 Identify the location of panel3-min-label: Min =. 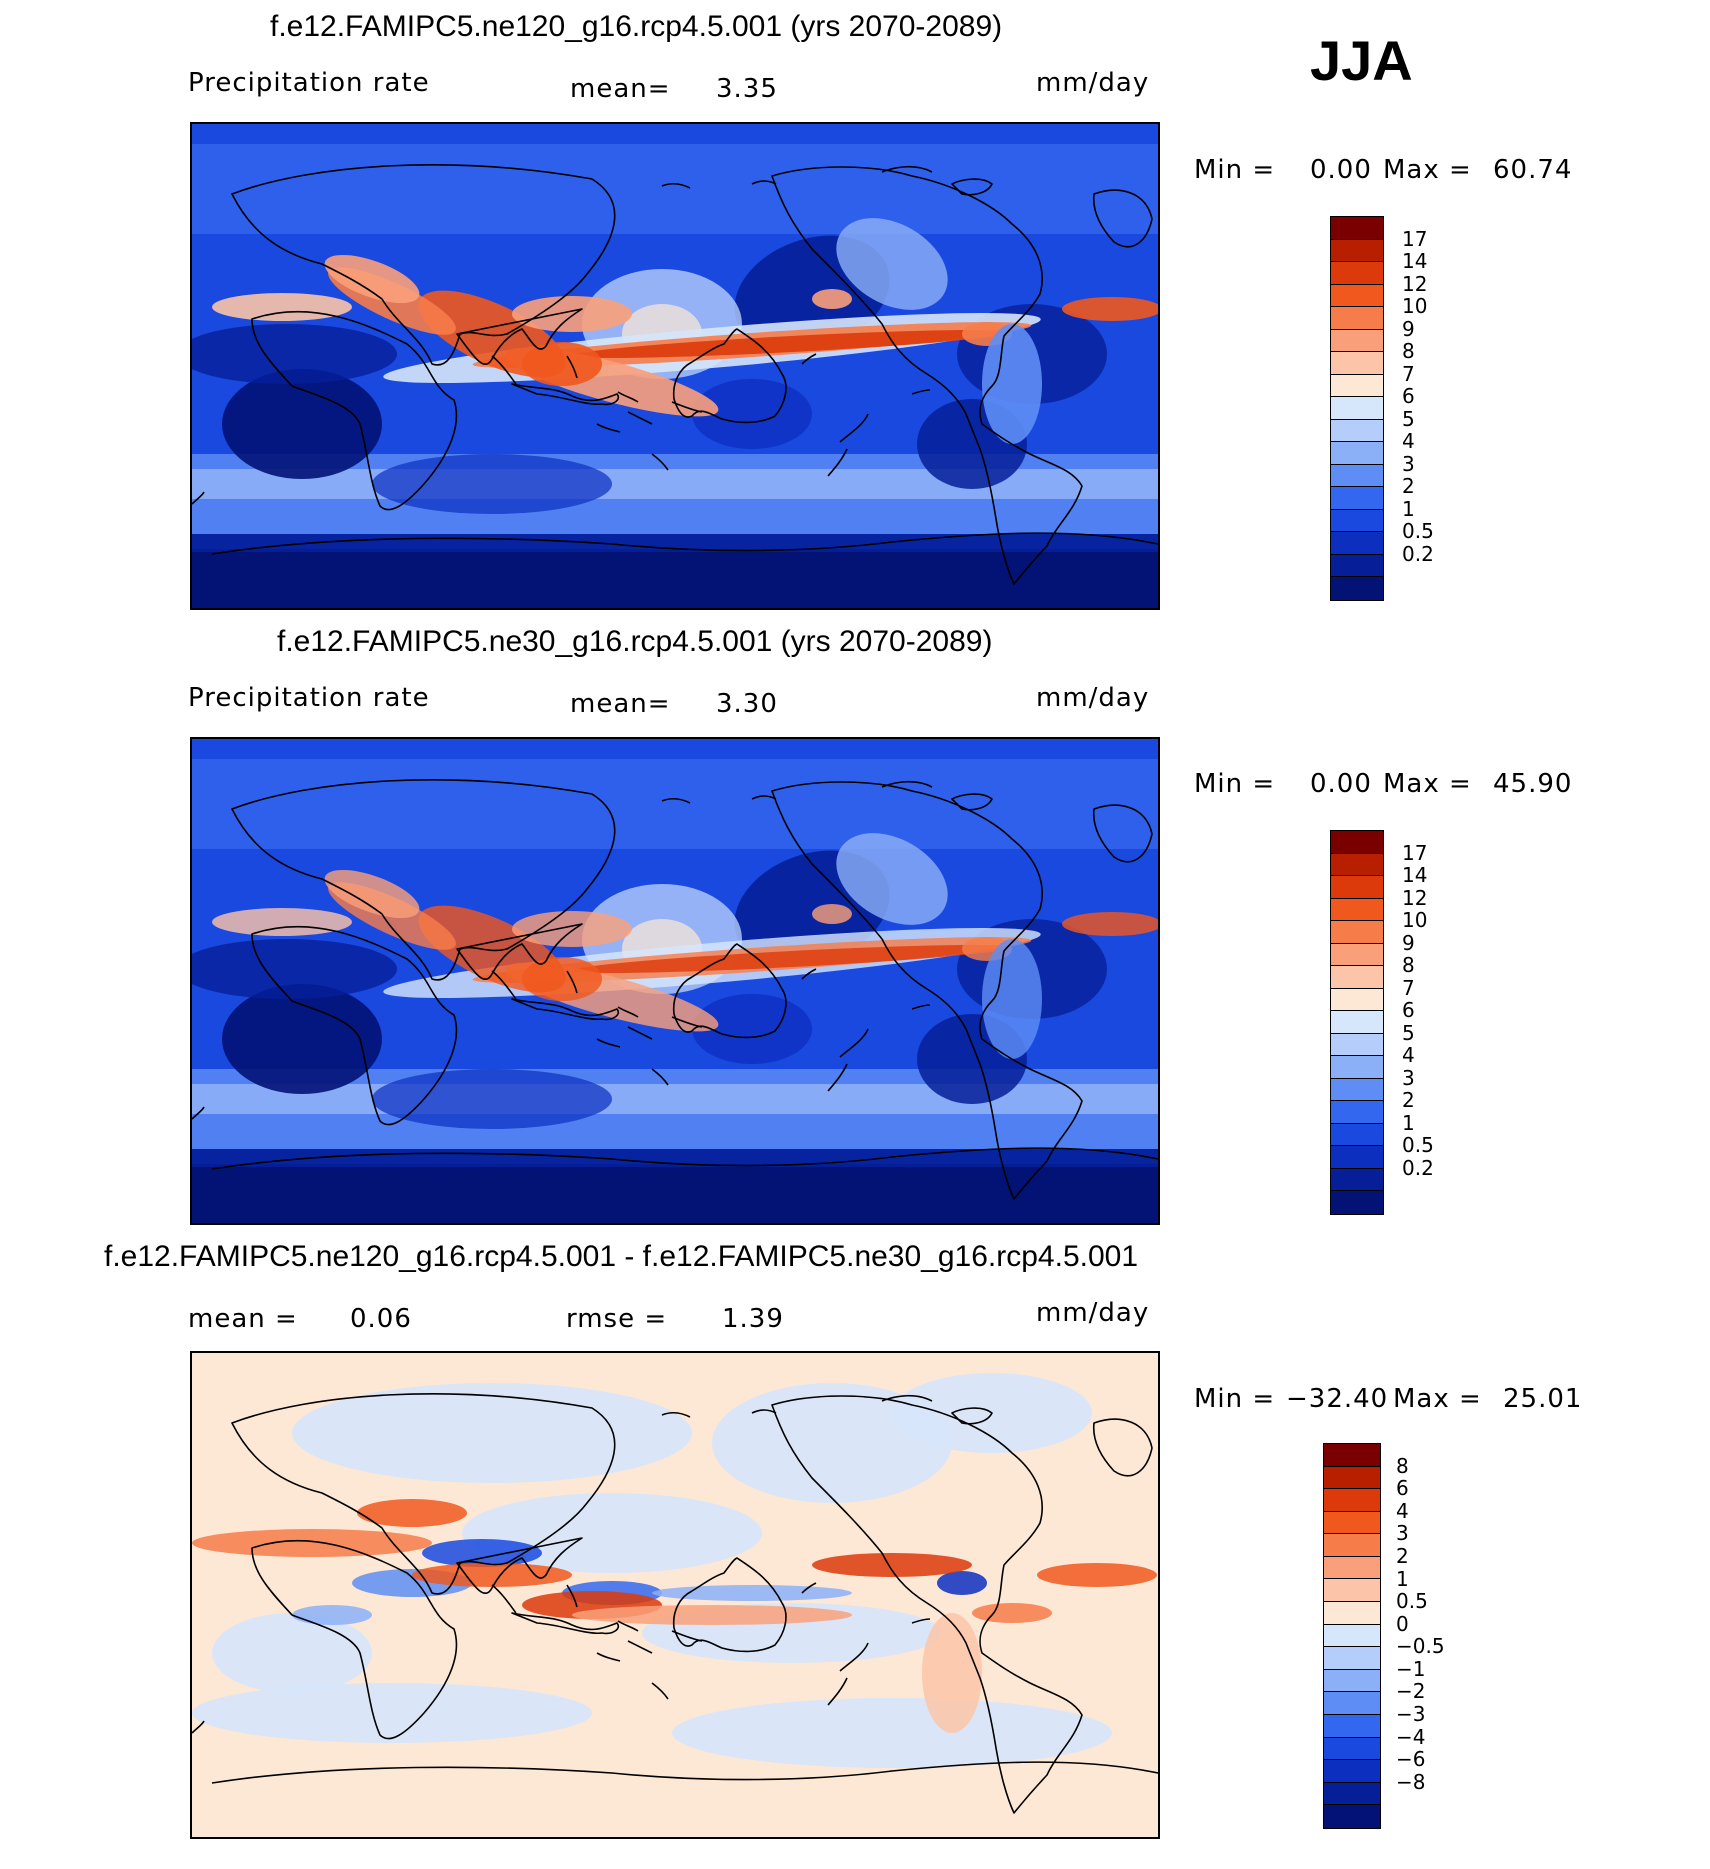
(1235, 1399).